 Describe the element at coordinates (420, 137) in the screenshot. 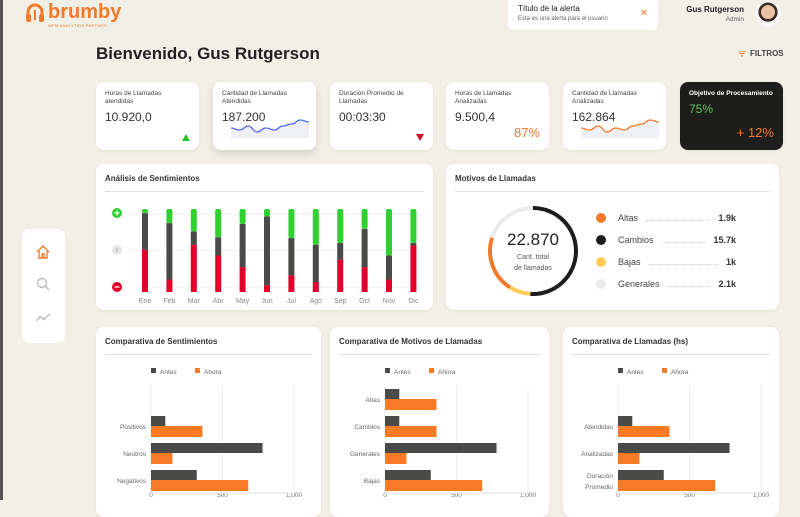

I see `trend-down-icon` at that location.